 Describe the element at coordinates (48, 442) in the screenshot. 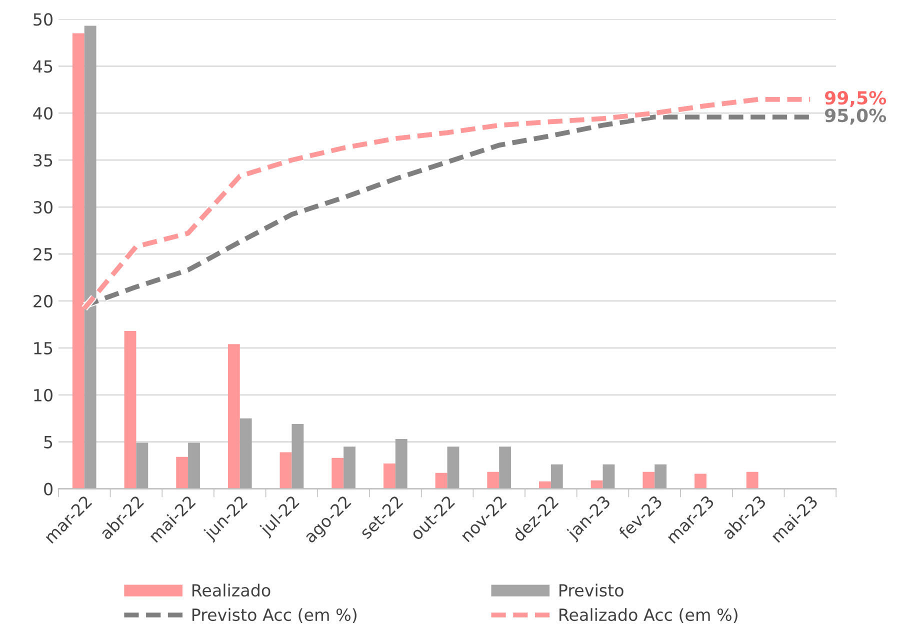

I see `y-tick-label: 5` at that location.